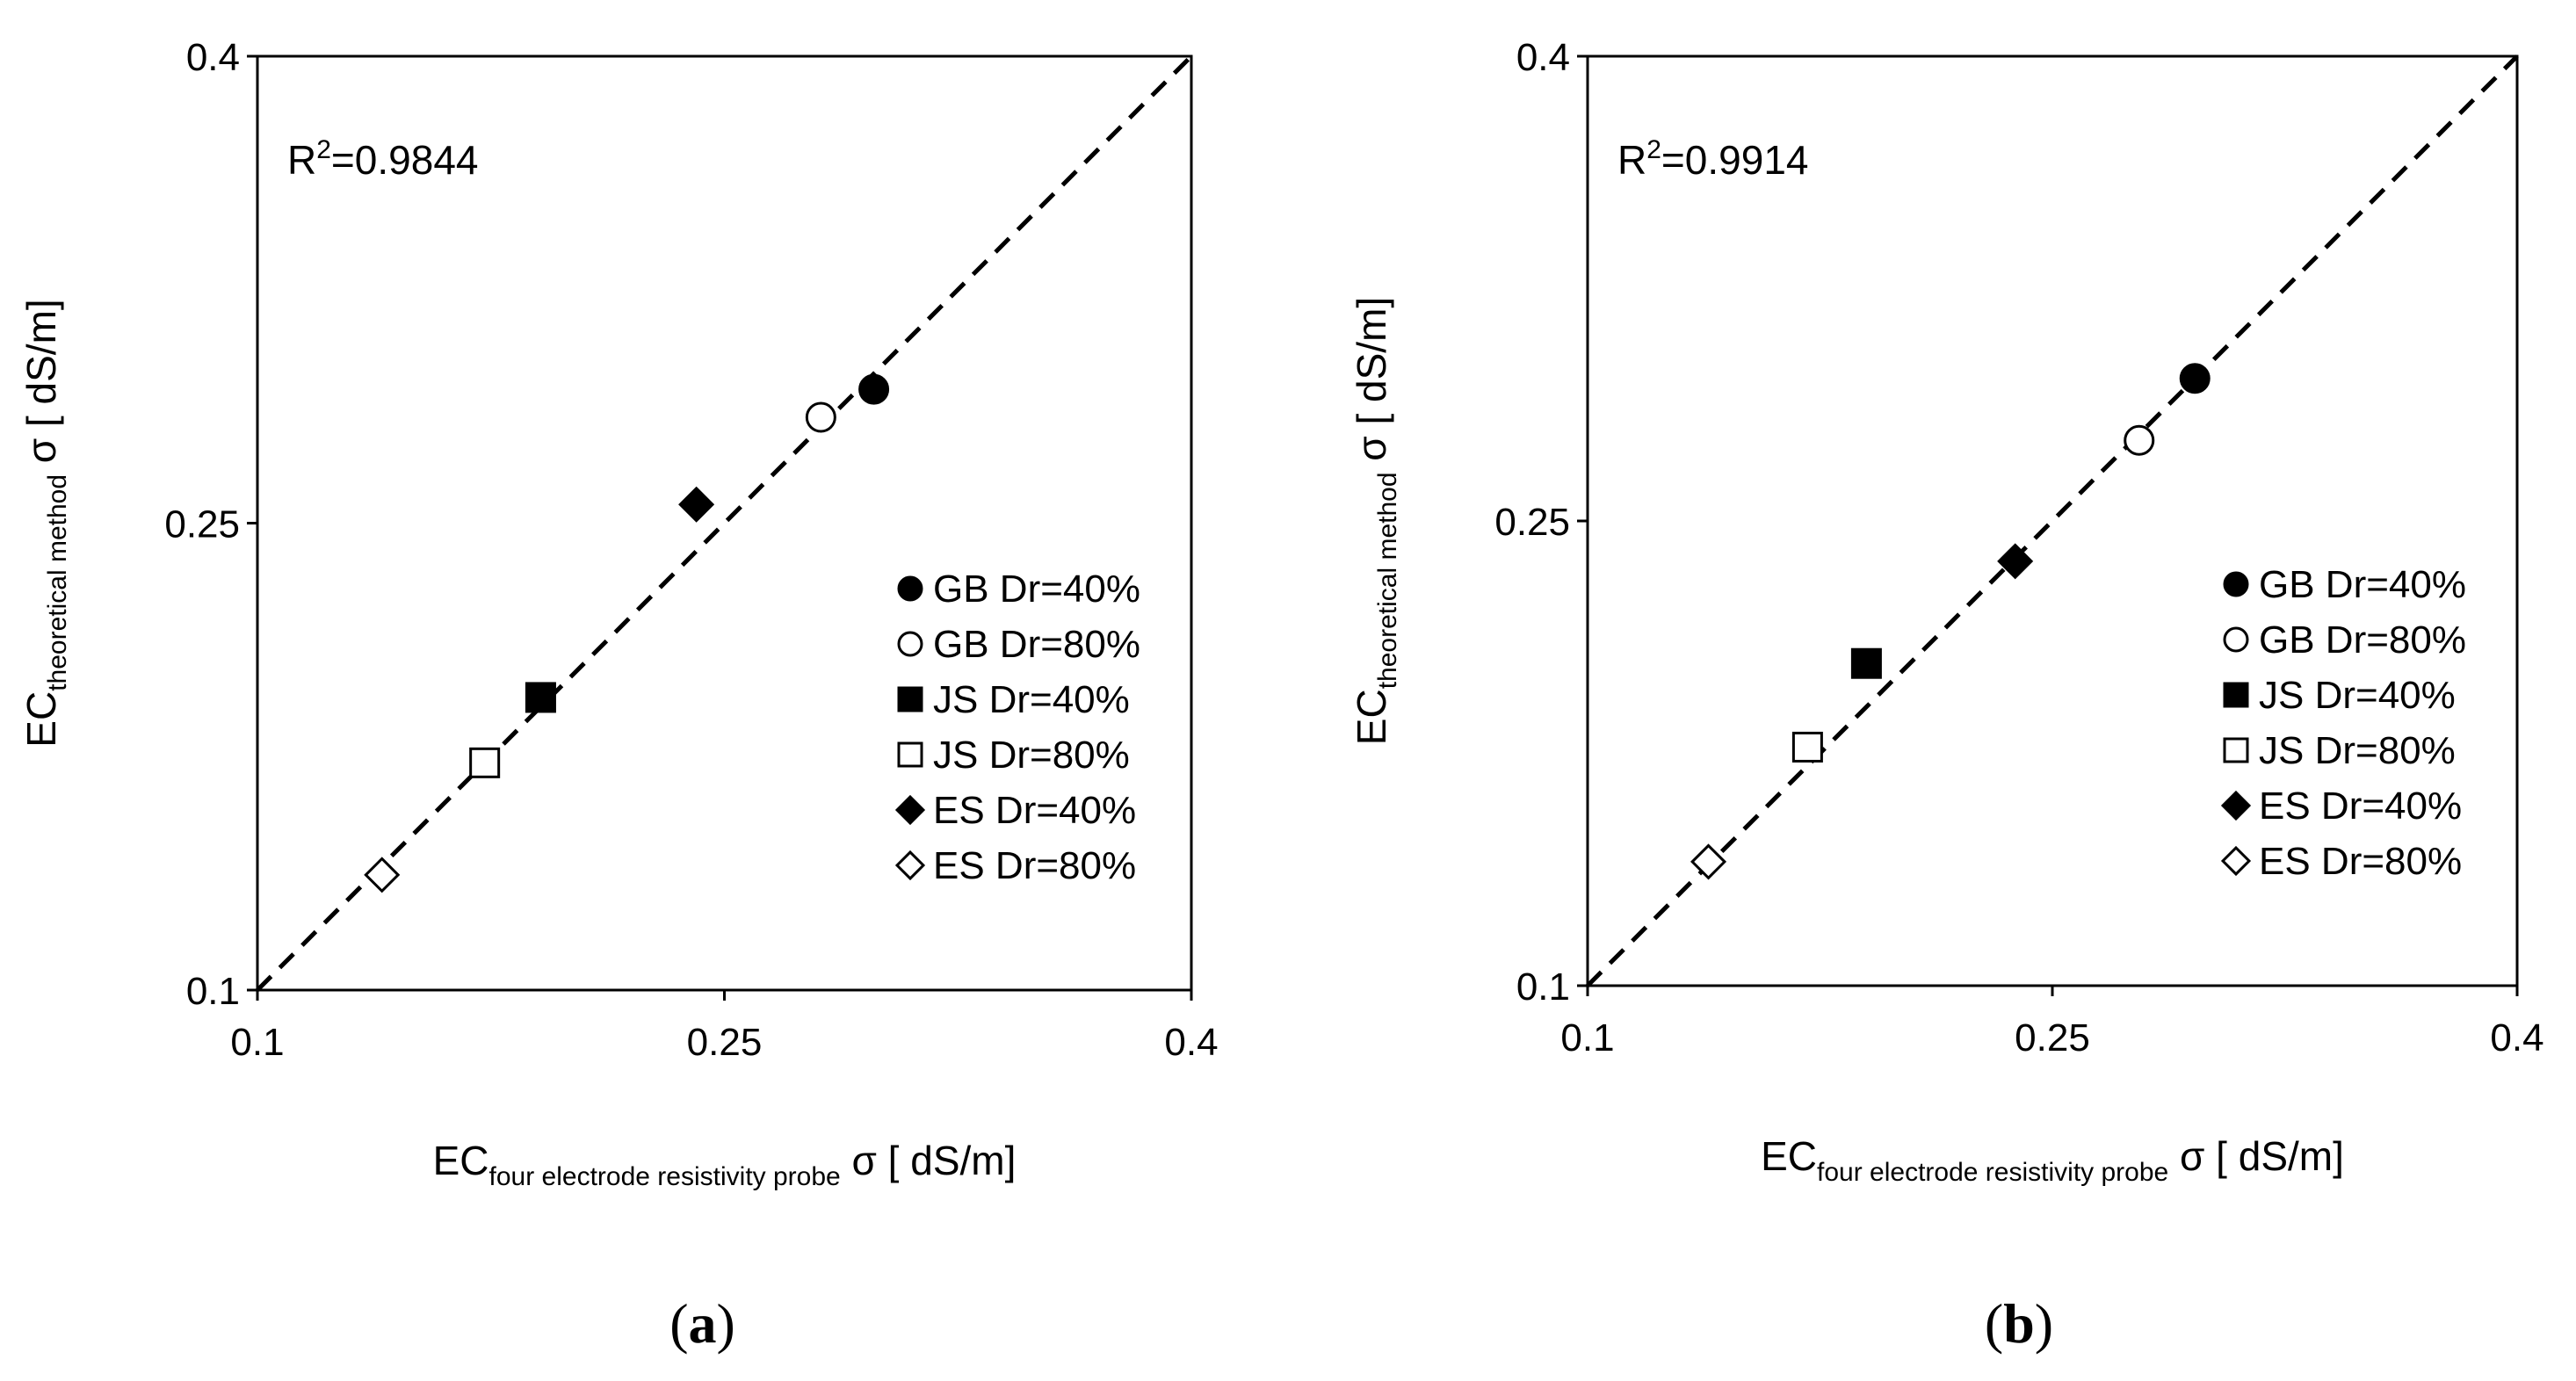 This screenshot has height=1381, width=2576. Describe the element at coordinates (382, 159) in the screenshot. I see `r-squared-annotation: R2=0.9844` at that location.